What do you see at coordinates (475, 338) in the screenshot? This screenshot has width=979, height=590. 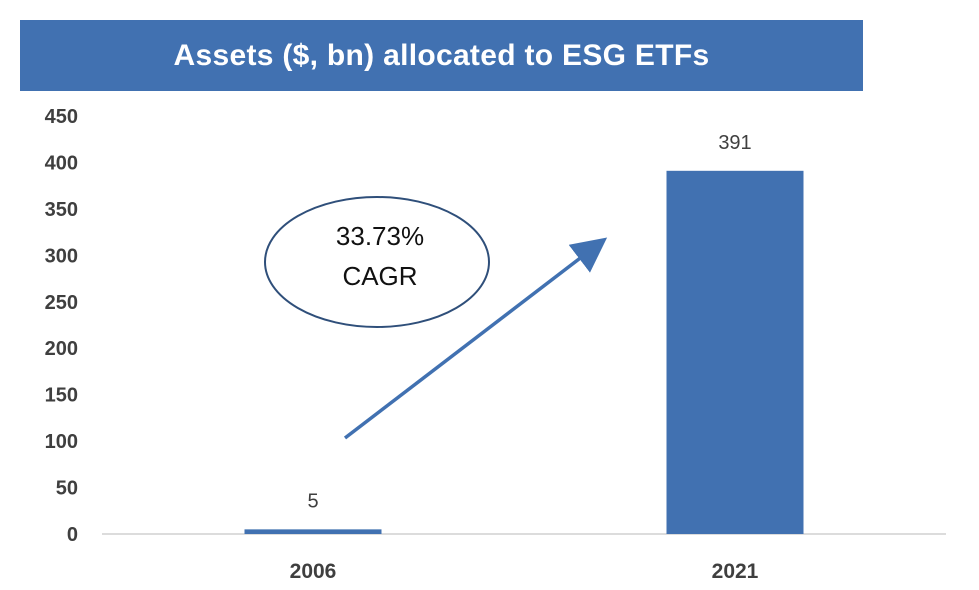 I see `growth-arrow` at bounding box center [475, 338].